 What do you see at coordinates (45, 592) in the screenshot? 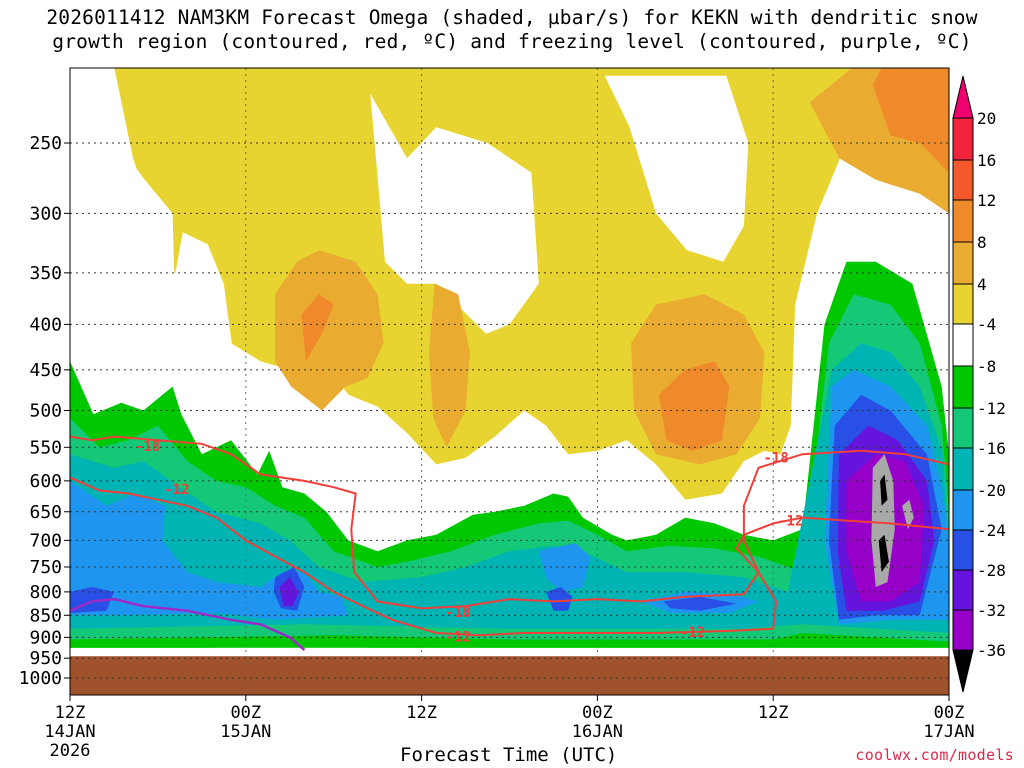
I see `y-tick-label: 800` at bounding box center [45, 592].